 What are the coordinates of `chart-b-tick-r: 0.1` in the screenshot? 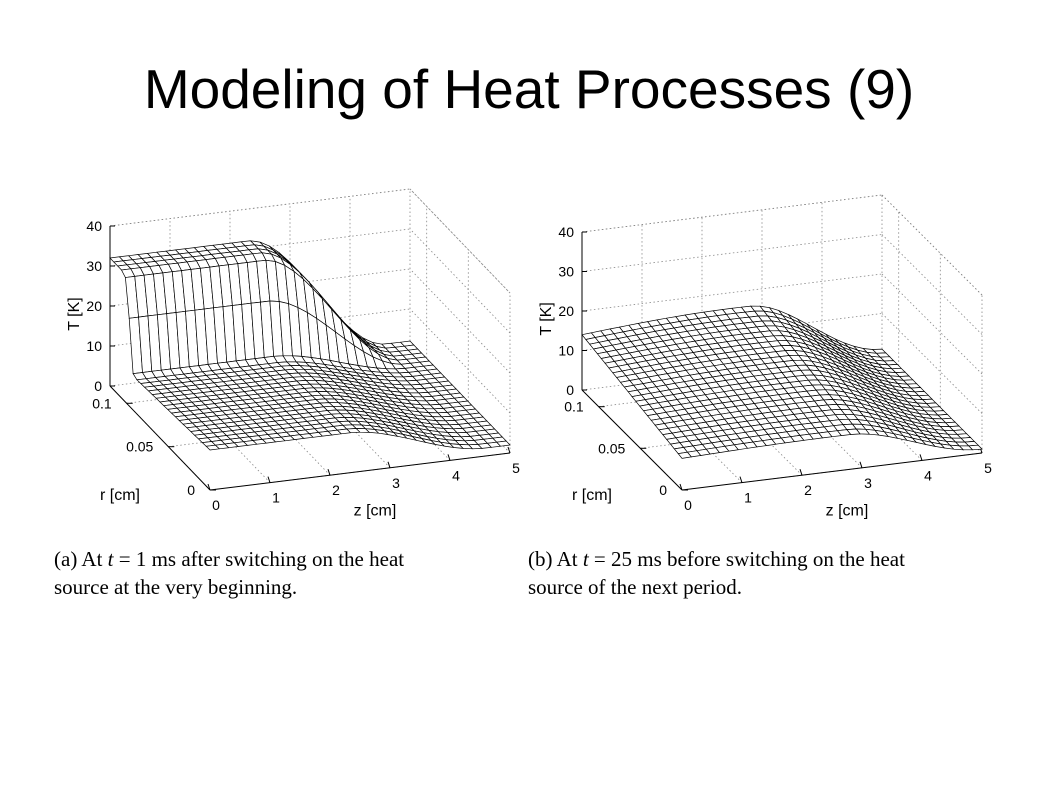 It's located at (574, 407).